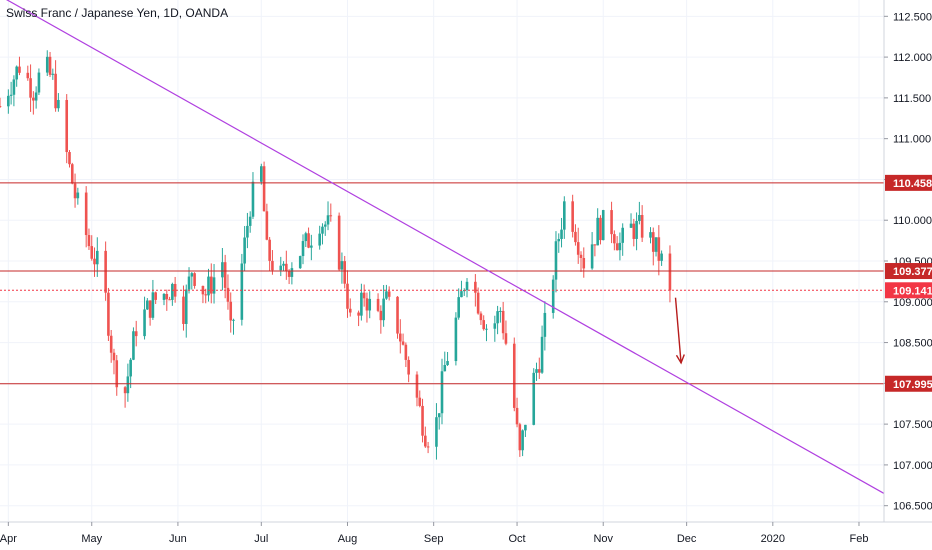  I want to click on time-axis: Apr May Jun Jul Aug Sep Oct Nov Dec 2020 Feb, so click(466, 533).